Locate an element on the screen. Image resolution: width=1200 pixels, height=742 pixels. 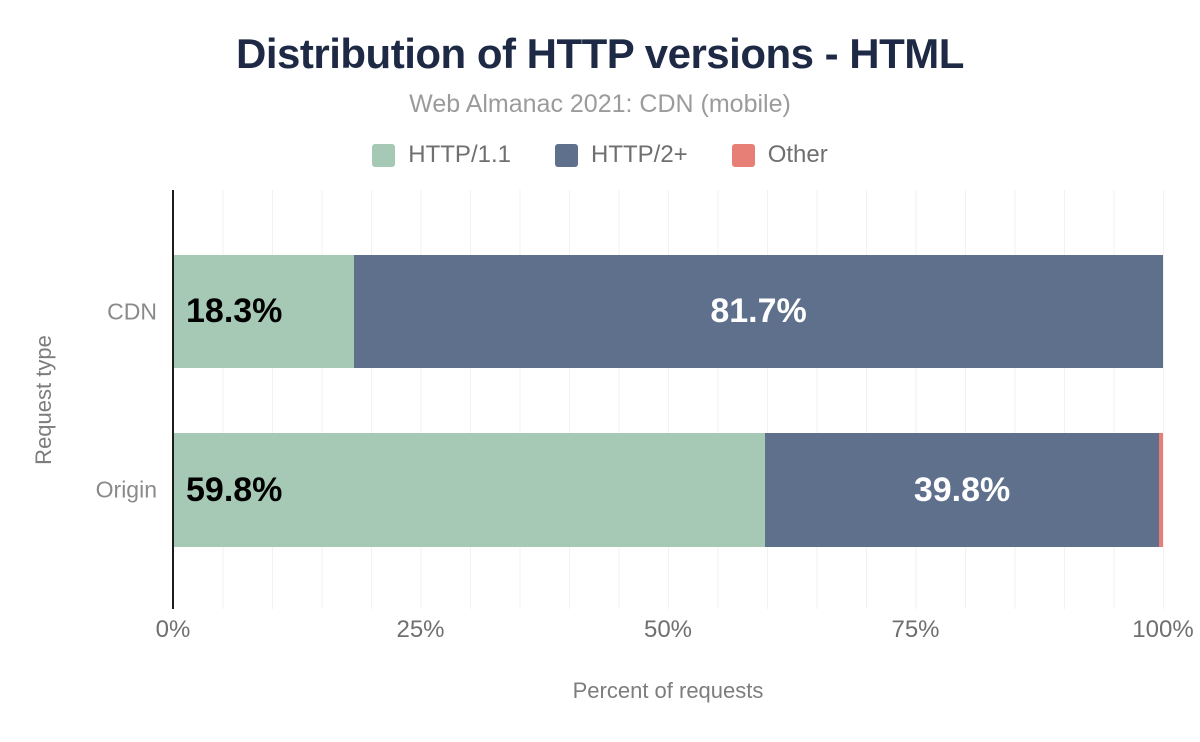
bar-segment-cdn-http2plus: 81.7% is located at coordinates (758, 311).